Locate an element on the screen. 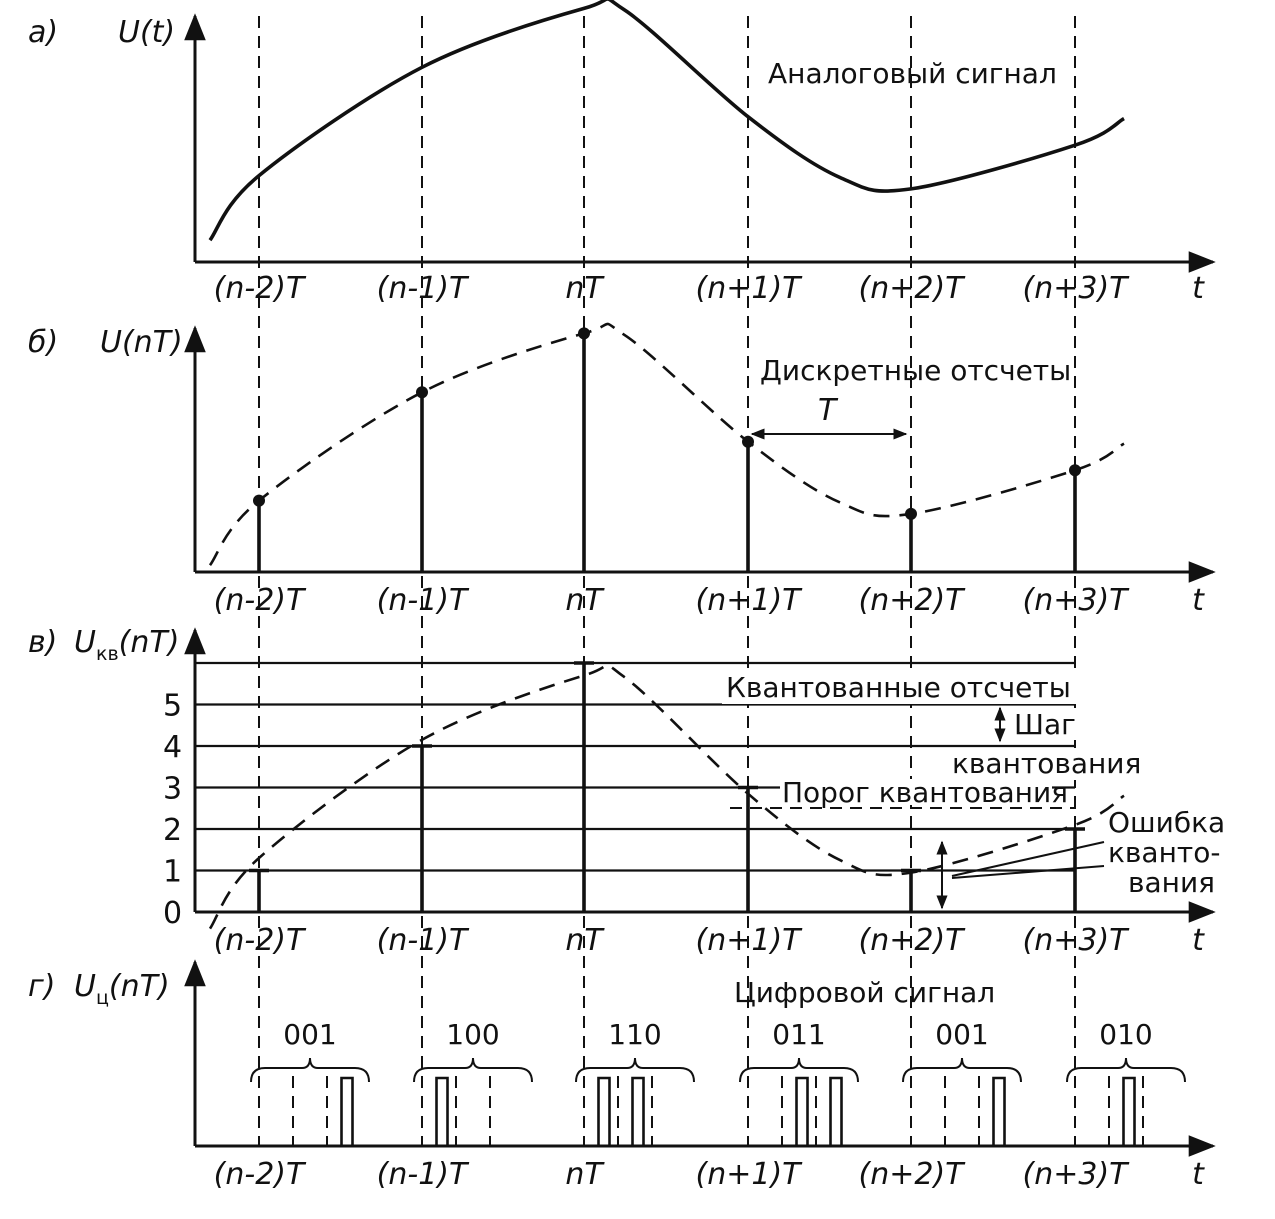 The height and width of the screenshot is (1219, 1275). code-label-2: 110 is located at coordinates (634, 1034).